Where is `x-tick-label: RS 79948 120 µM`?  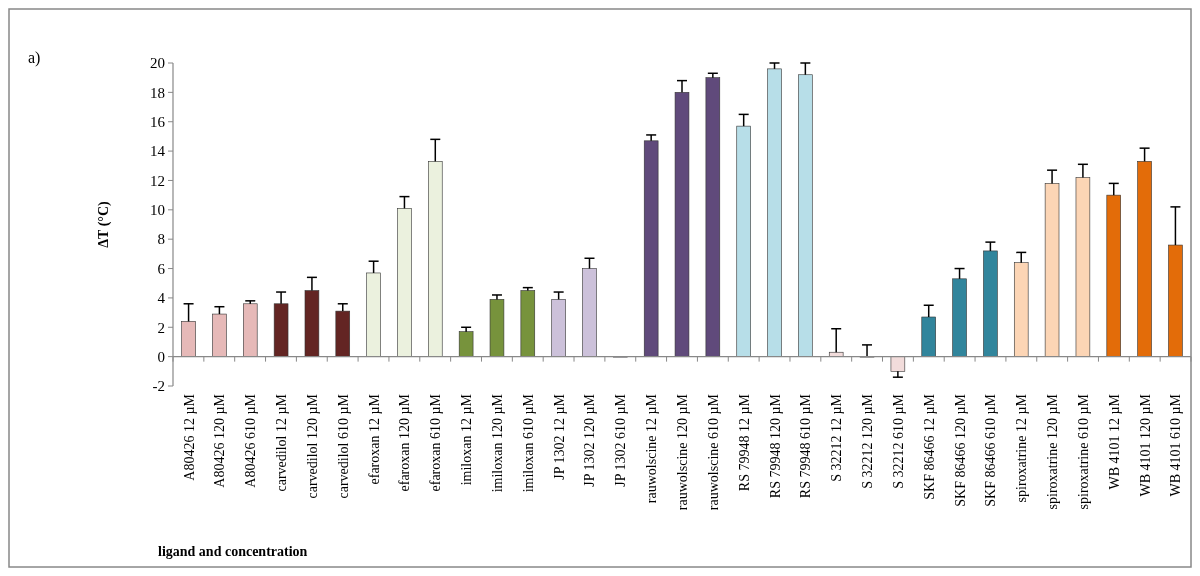 x-tick-label: RS 79948 120 µM is located at coordinates (775, 446).